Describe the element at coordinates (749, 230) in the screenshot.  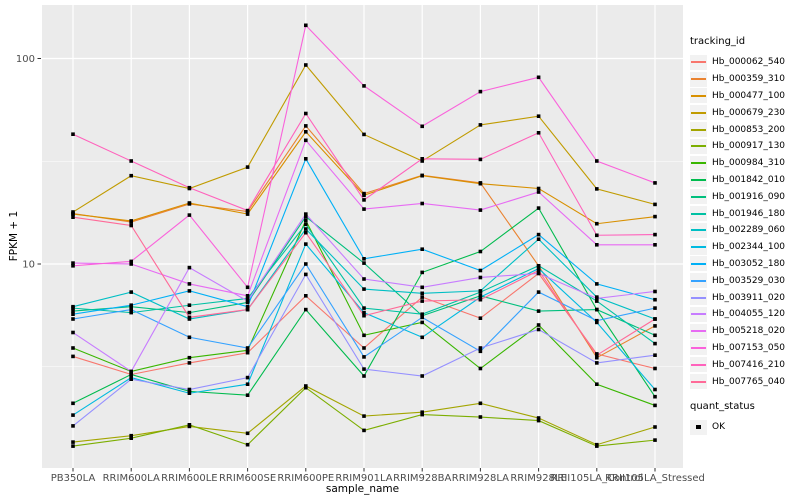
I see `legend-item-label: Hb_002289_060` at that location.